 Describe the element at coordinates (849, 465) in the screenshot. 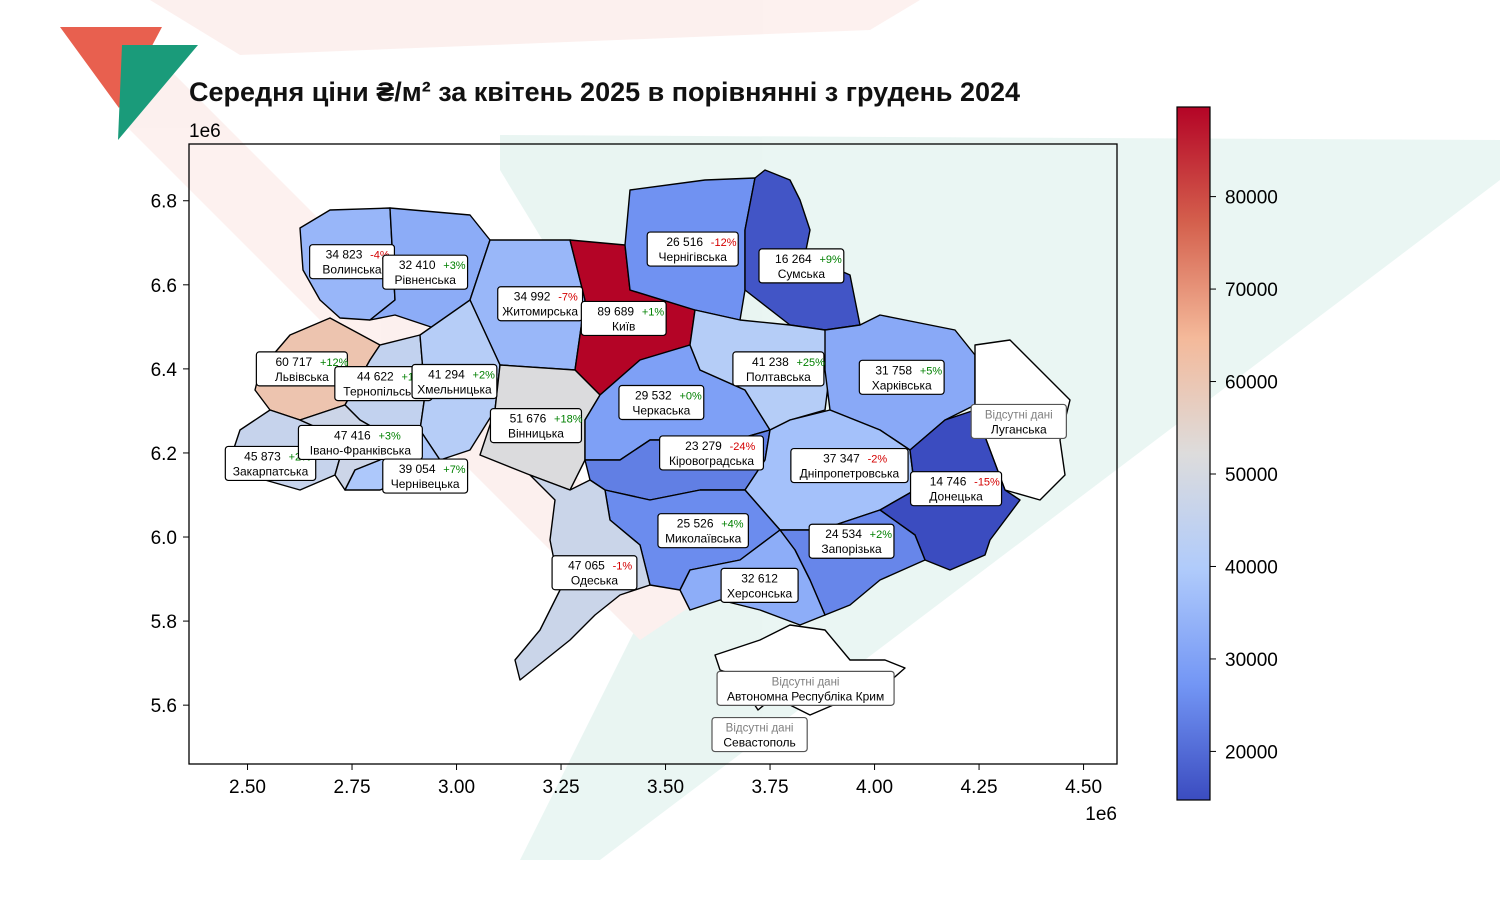

I see `region-label-дніпропетровська: 37 347 -2%Дніпропетровська` at that location.